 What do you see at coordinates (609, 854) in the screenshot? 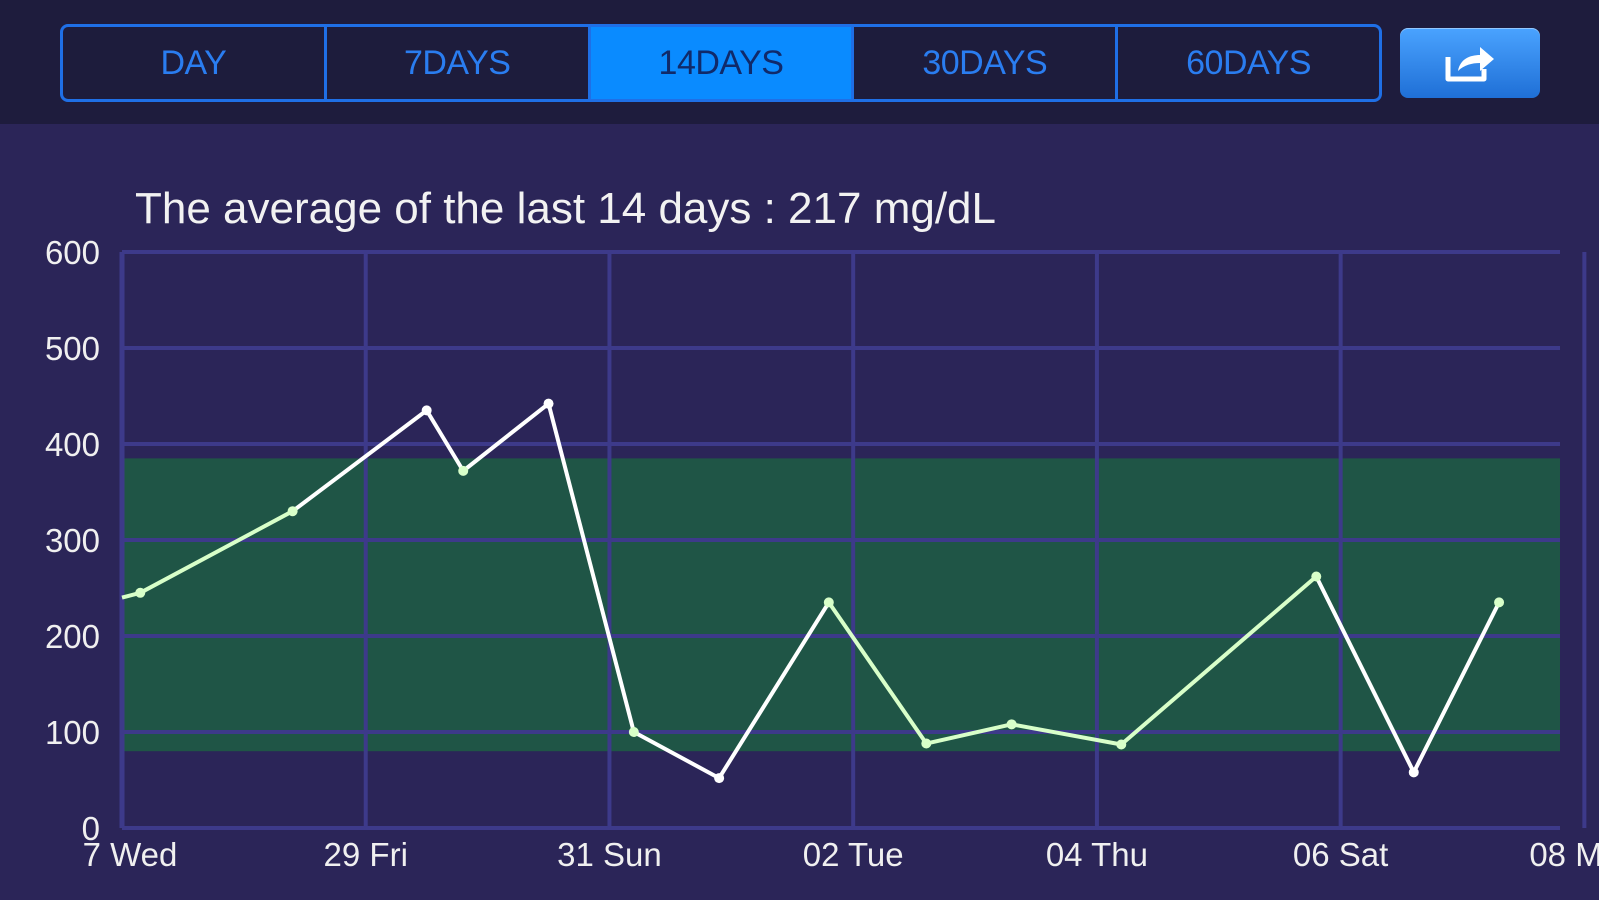
I see `x-tick-label: 31 Sun` at bounding box center [609, 854].